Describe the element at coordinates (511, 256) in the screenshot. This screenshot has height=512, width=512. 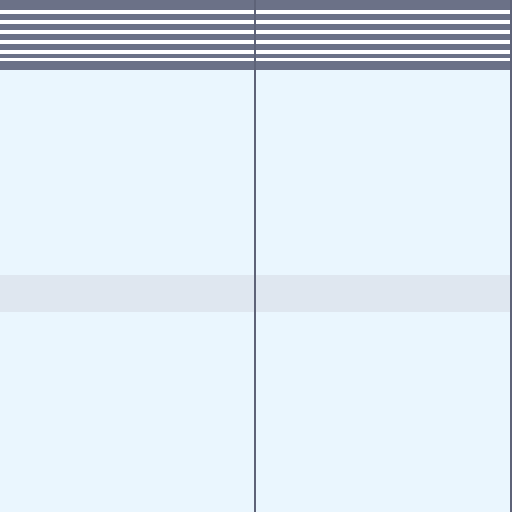
I see `right-edge-border` at that location.